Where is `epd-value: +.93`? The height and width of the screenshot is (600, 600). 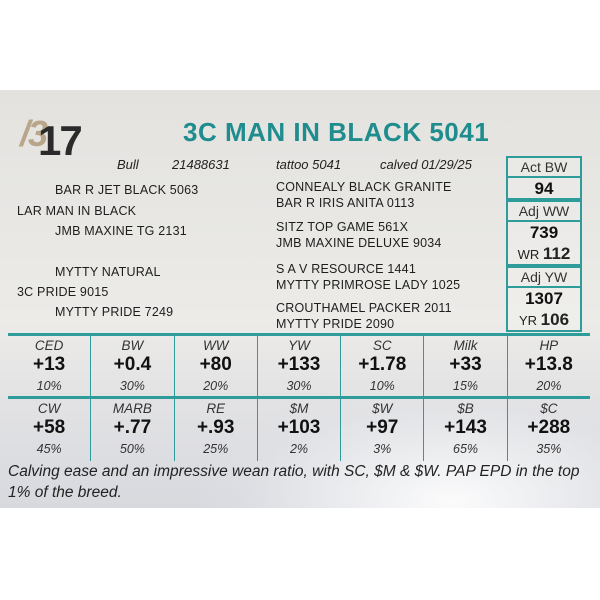
epd-value: +.93 is located at coordinates (215, 427).